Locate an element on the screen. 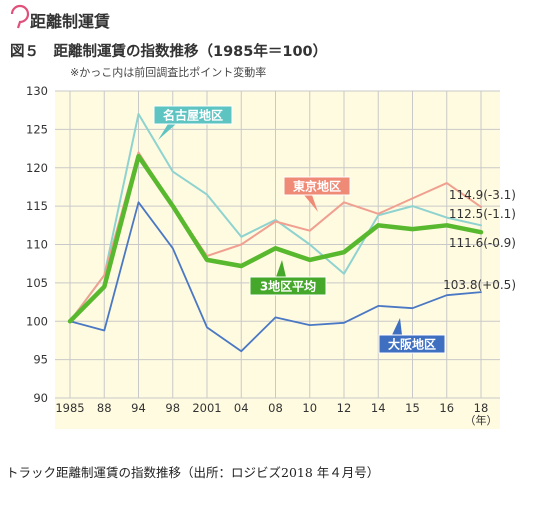  series-label-1: 東京地区 is located at coordinates (317, 194).